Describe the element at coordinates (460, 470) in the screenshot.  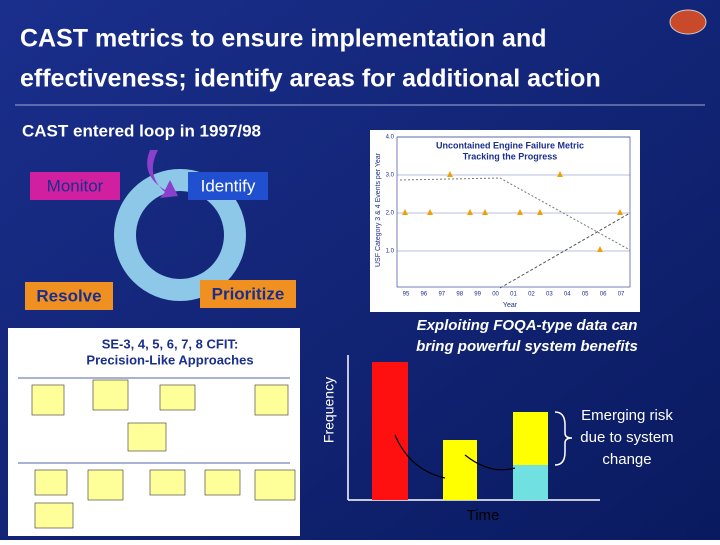
I see `bar-after` at that location.